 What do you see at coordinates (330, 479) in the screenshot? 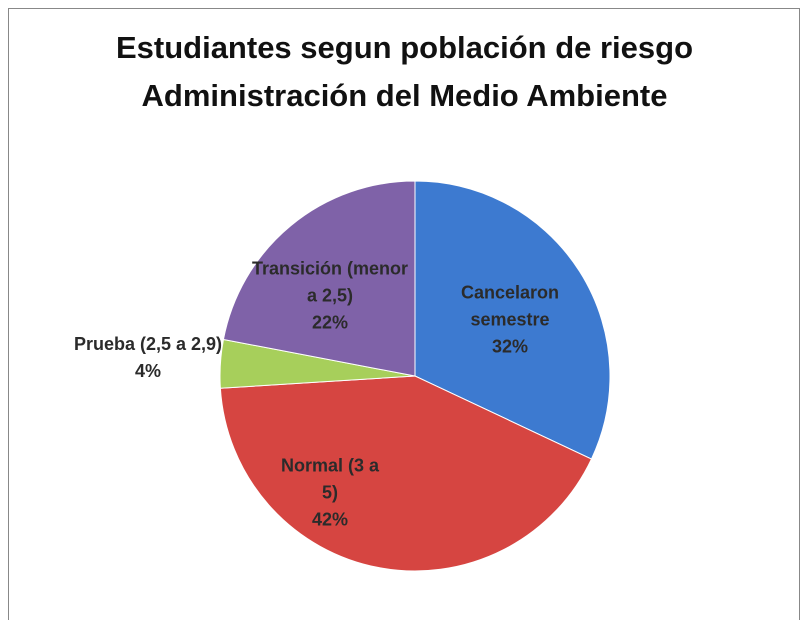
I see `category-label: Normal (3 a 5)` at bounding box center [330, 479].